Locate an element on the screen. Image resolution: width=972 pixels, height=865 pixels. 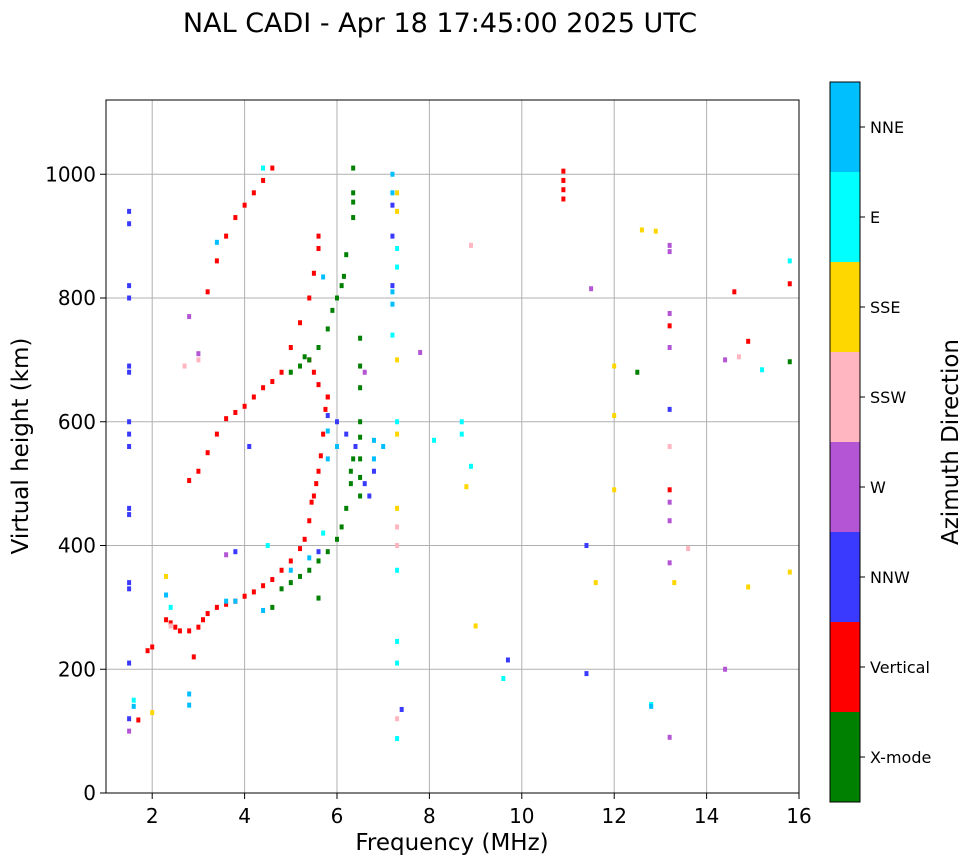
colorbar: X-mode Vertical NNW W SSW SSE E NNE is located at coordinates (880, 442).